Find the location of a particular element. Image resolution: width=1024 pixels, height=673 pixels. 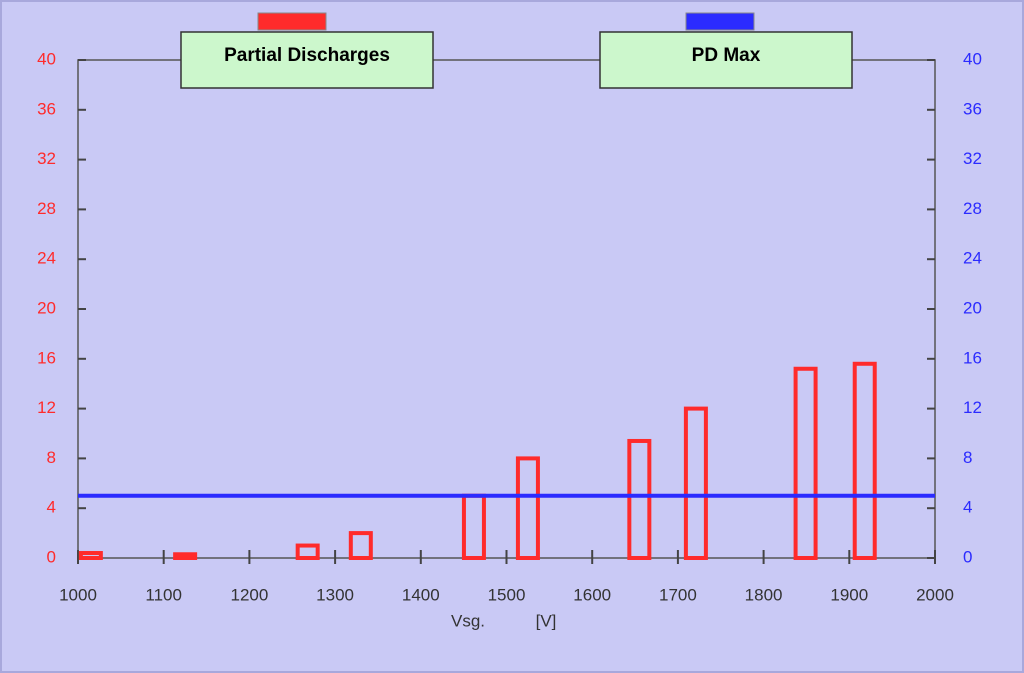

x-tick-label: 1600 is located at coordinates (592, 594).